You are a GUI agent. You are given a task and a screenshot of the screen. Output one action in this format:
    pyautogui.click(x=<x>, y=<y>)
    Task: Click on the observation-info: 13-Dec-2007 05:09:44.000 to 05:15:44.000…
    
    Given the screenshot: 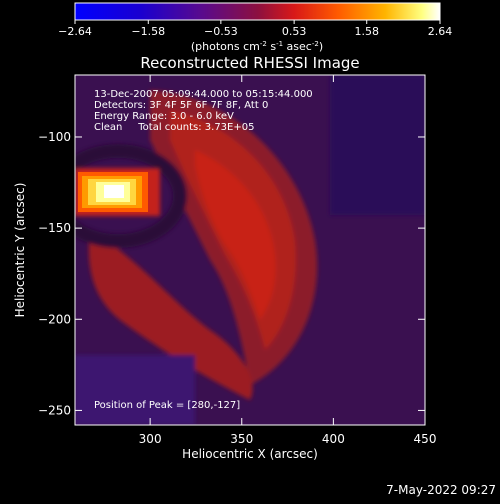 What is the action you would take?
    pyautogui.click(x=203, y=111)
    